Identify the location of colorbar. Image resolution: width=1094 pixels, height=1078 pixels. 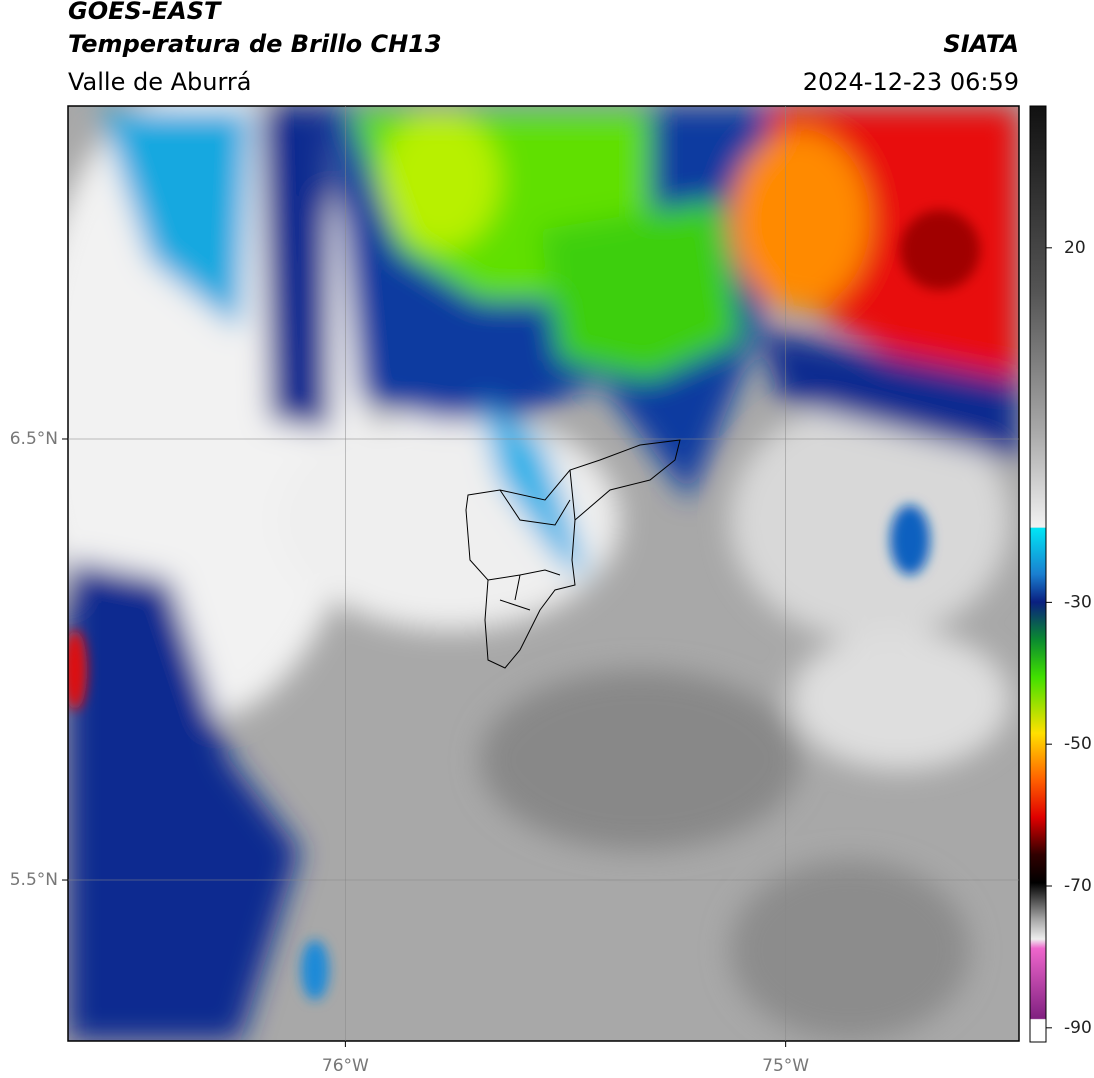
(1038, 574).